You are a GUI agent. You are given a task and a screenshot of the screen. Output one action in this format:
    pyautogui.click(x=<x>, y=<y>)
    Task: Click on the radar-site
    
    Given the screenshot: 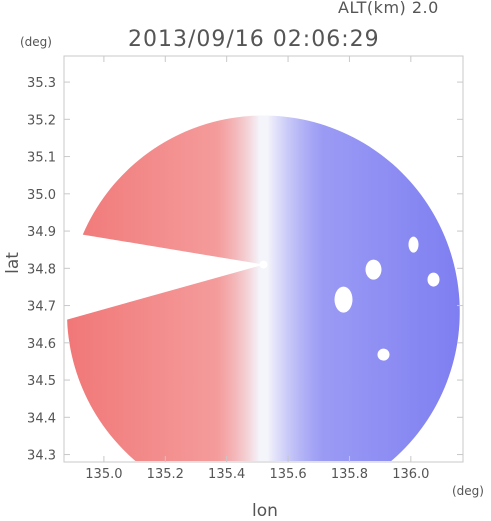 What is the action you would take?
    pyautogui.click(x=263, y=264)
    